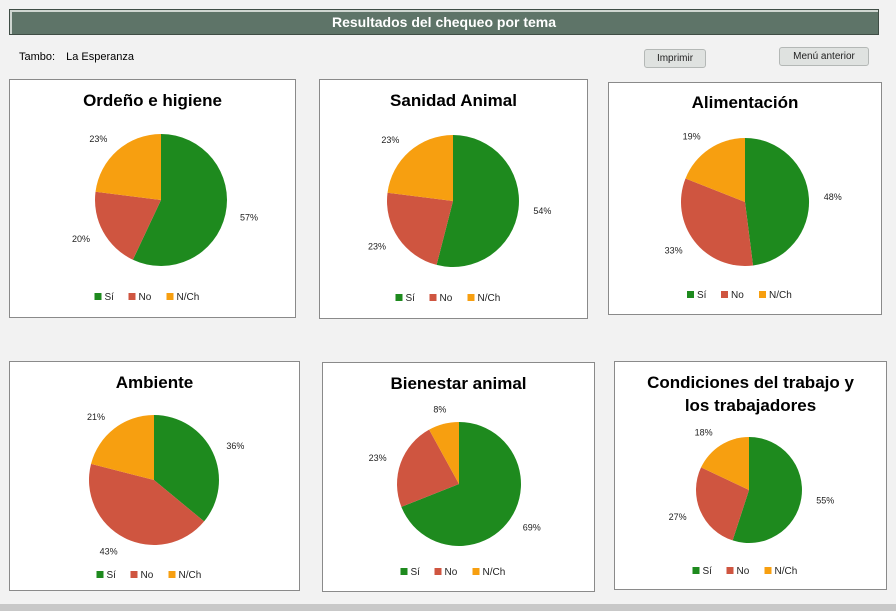 Image resolution: width=896 pixels, height=611 pixels. Describe the element at coordinates (152, 100) in the screenshot. I see `chart-title: Ordeño e higiene` at that location.